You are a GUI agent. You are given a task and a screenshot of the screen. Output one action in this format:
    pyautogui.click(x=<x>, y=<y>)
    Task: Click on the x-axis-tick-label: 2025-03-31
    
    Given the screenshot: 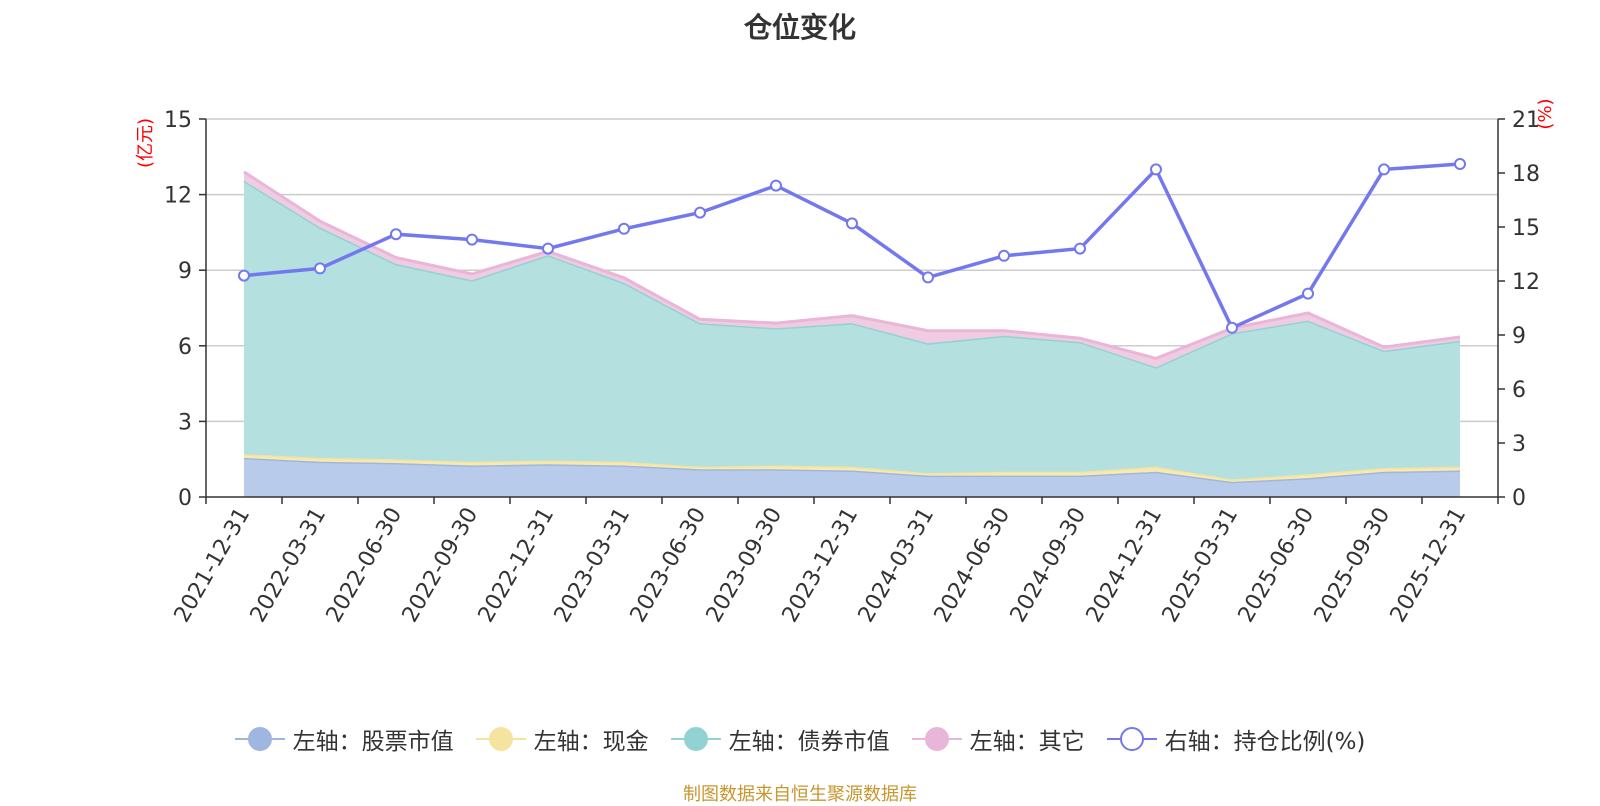 What is the action you would take?
    pyautogui.click(x=1201, y=565)
    